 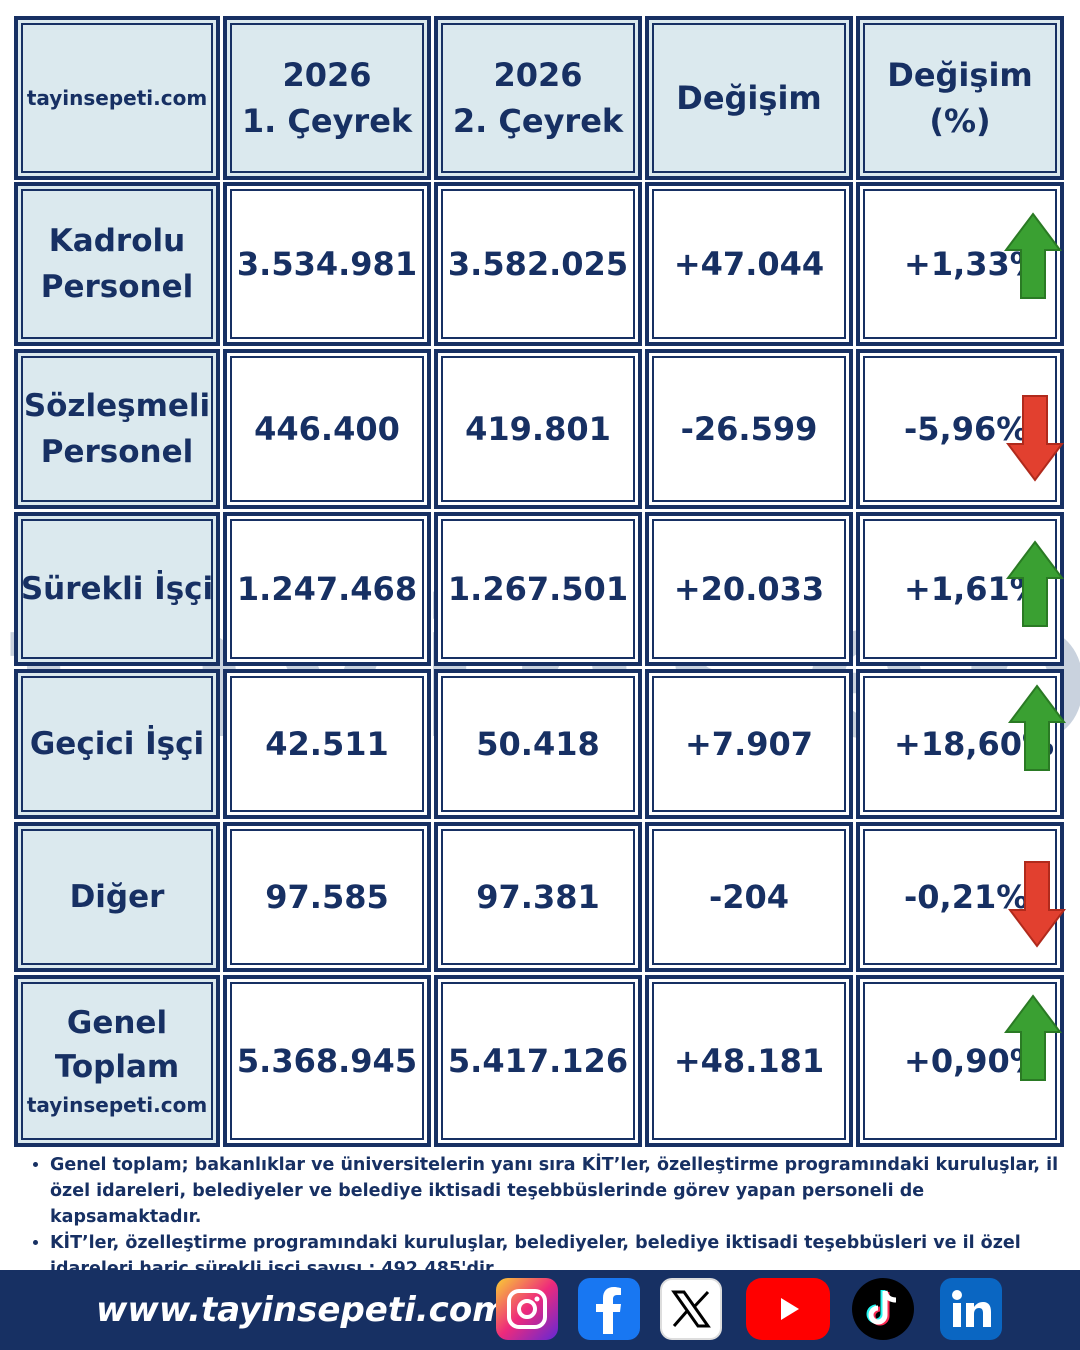 I want to click on row-label-line: Kadrolu, so click(x=117, y=241).